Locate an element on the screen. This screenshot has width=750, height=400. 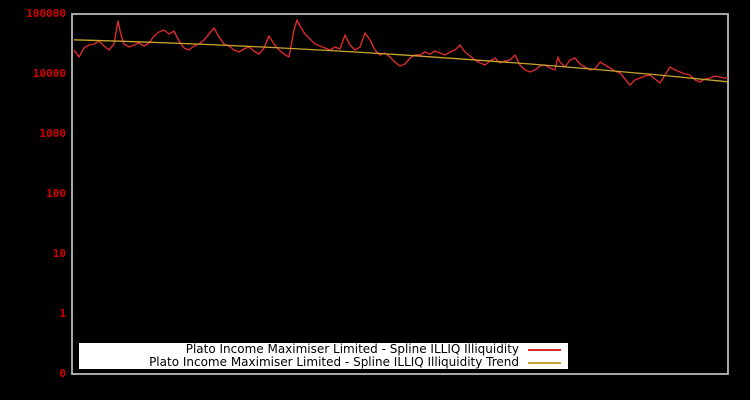
y-tick-label-10000: 10000 is located at coordinates (49, 73).